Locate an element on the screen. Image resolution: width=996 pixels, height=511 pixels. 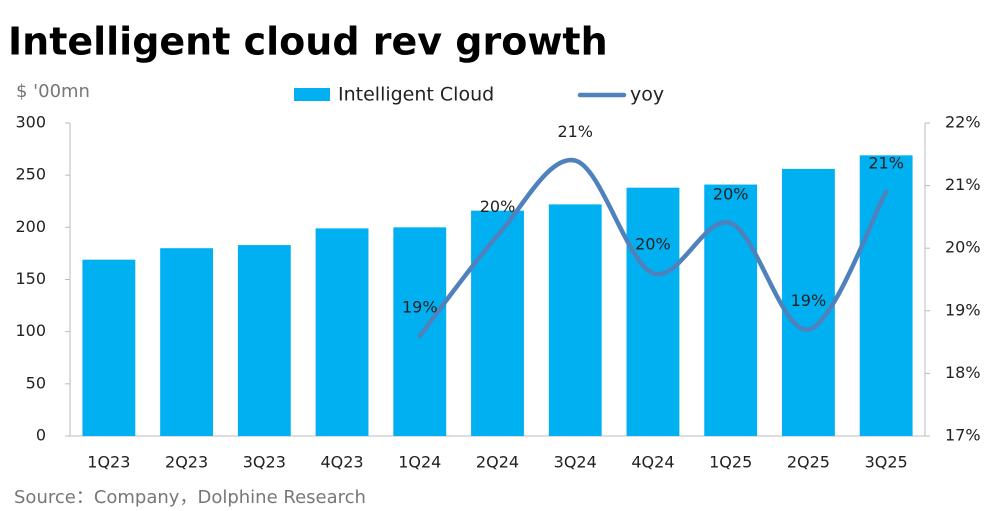
y-tick-label: 100 is located at coordinates (30, 330).